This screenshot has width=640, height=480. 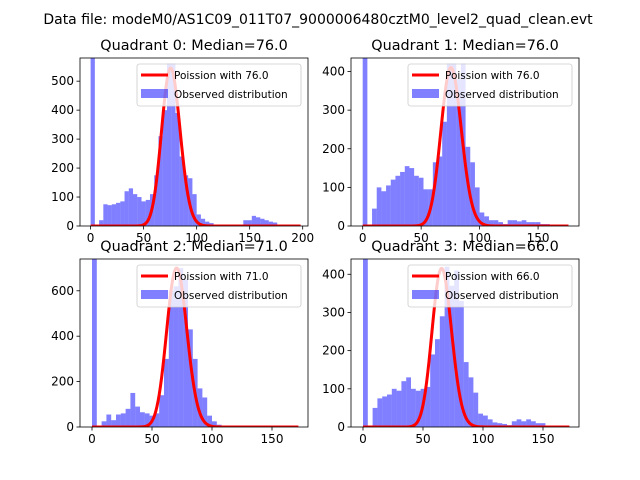 What do you see at coordinates (465, 46) in the screenshot?
I see `chart-title-1: Quadrant 1: Median=76.0` at bounding box center [465, 46].